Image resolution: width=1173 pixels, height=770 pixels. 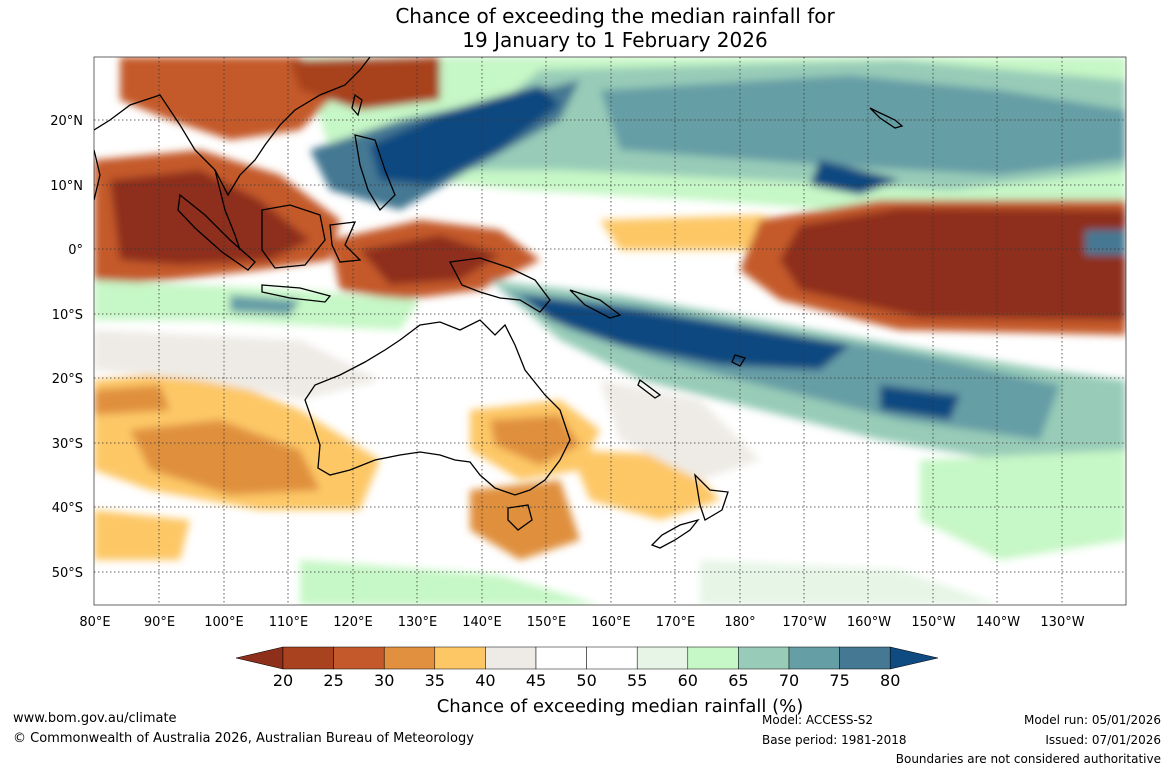 What do you see at coordinates (345, 242) in the screenshot?
I see `sulawesi-coast` at bounding box center [345, 242].